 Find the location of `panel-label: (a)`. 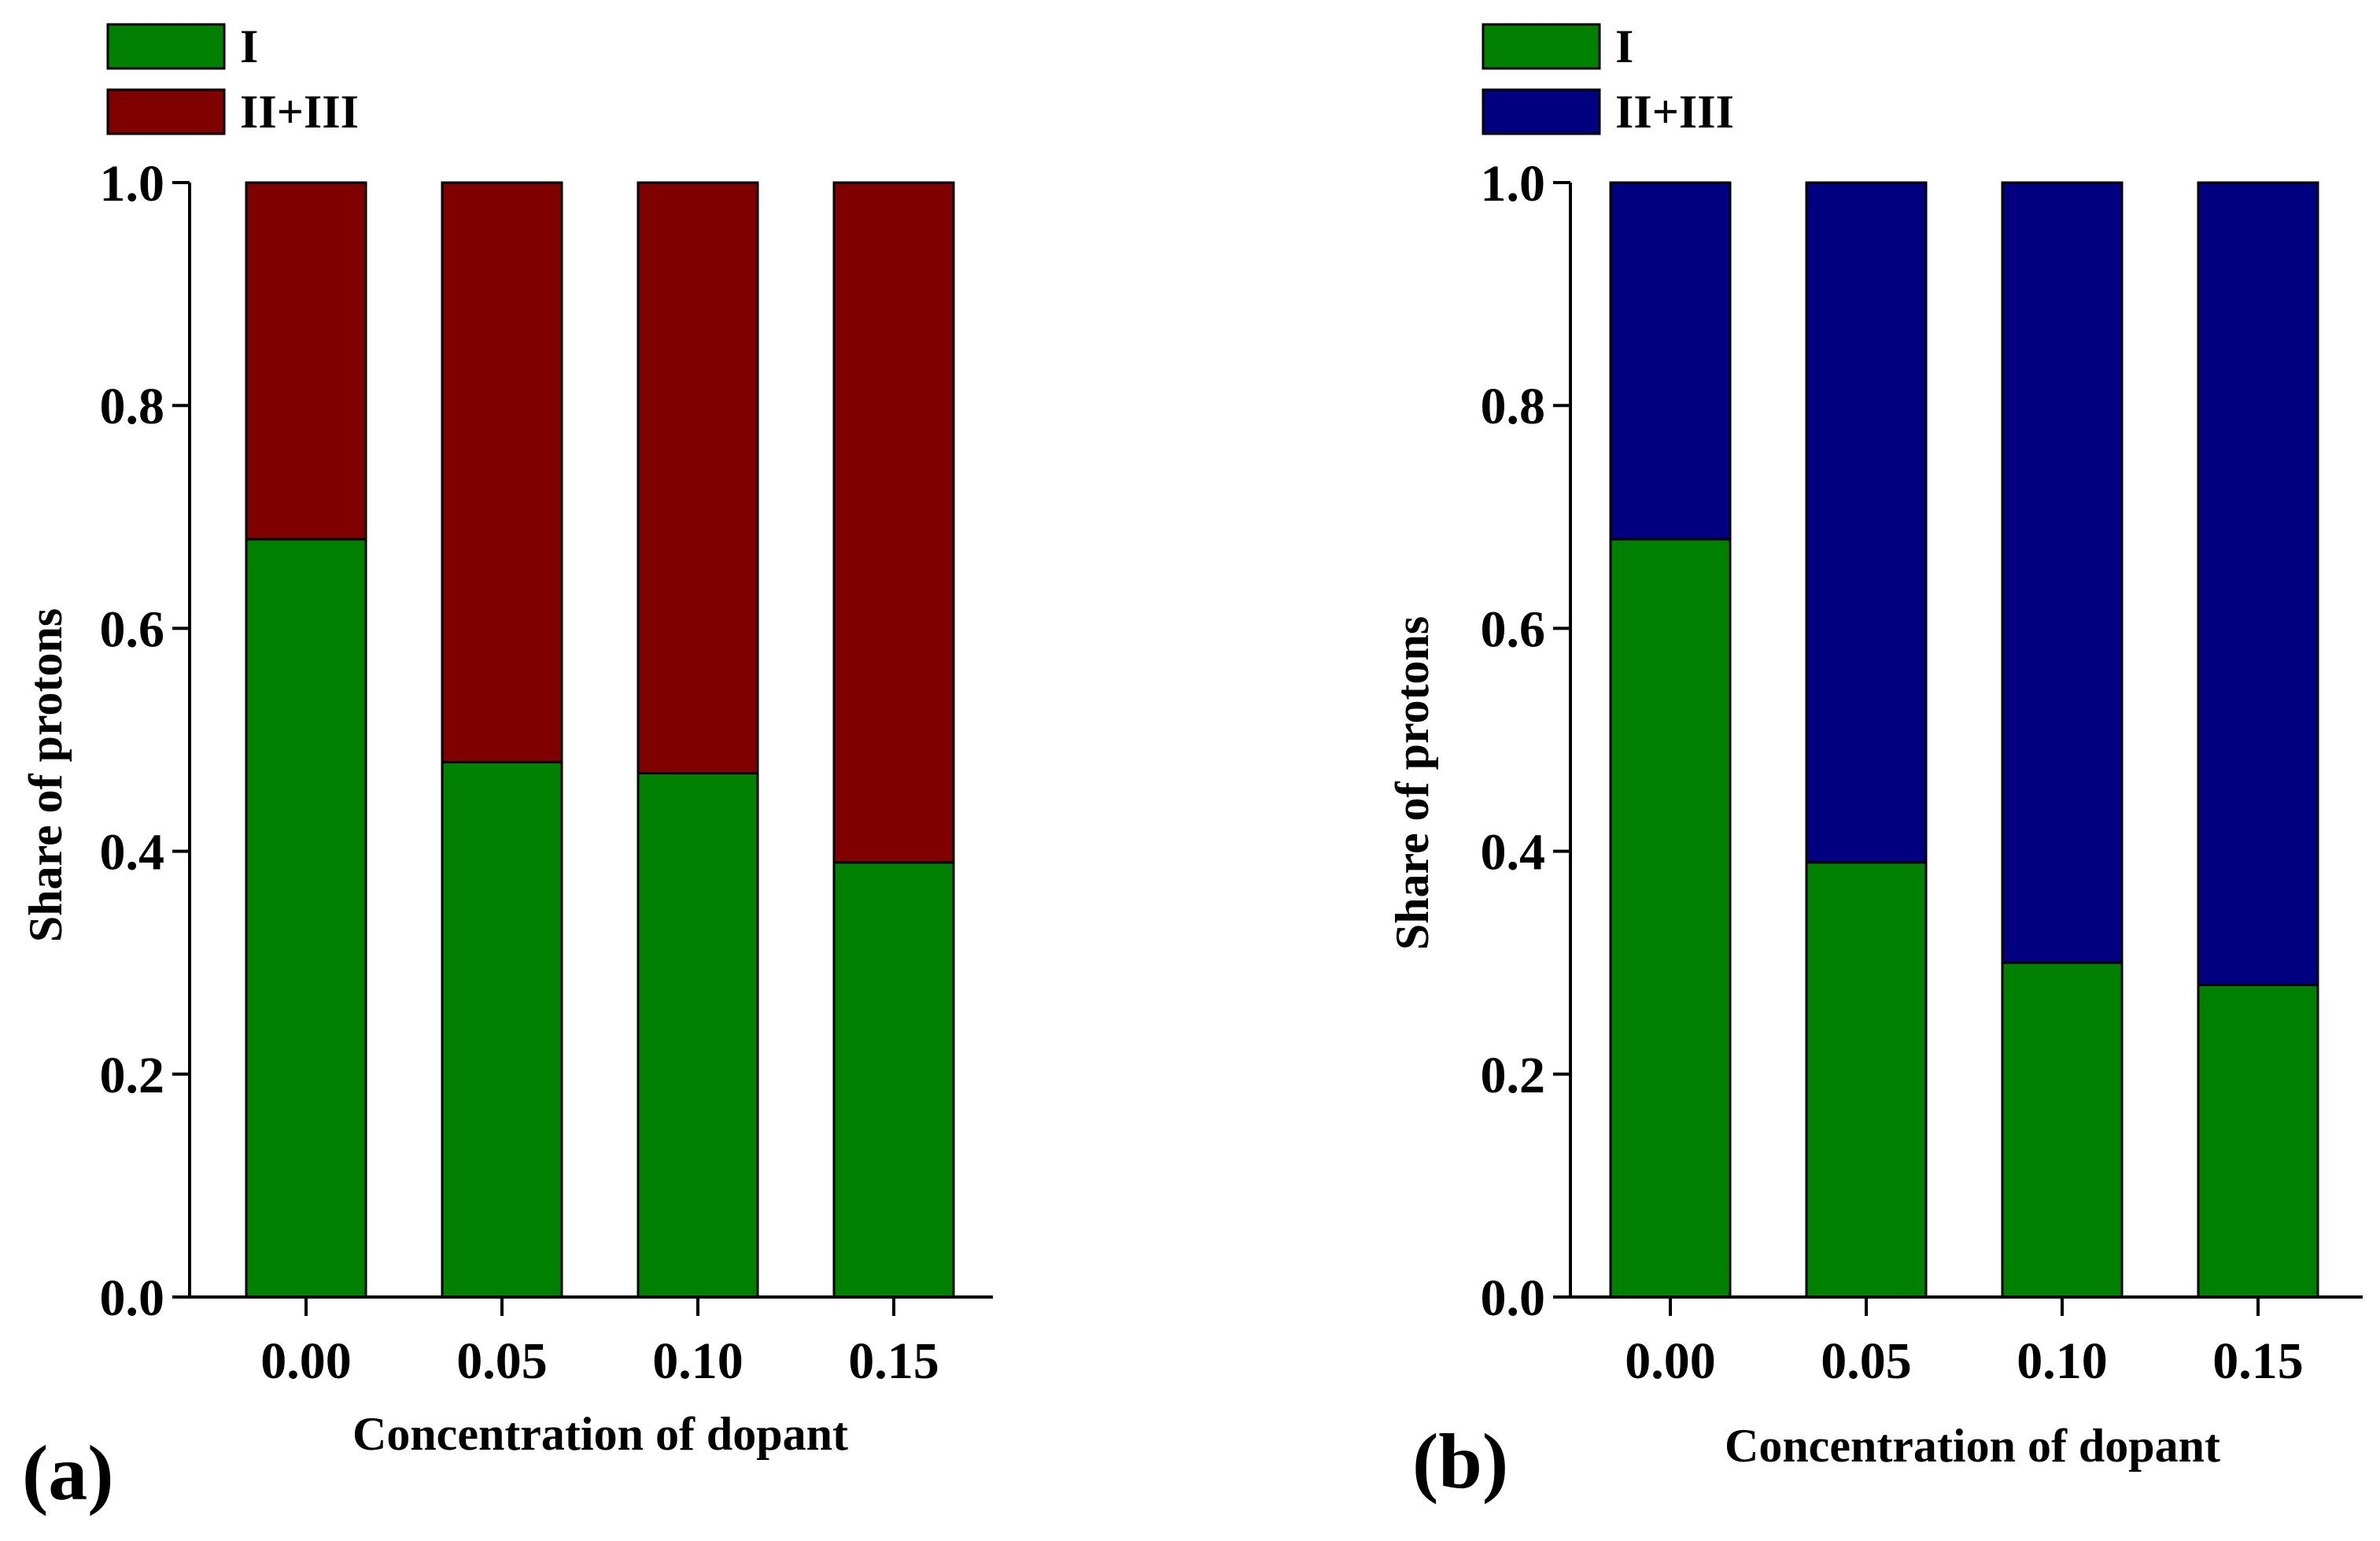

panel-label: (a) is located at coordinates (68, 1473).